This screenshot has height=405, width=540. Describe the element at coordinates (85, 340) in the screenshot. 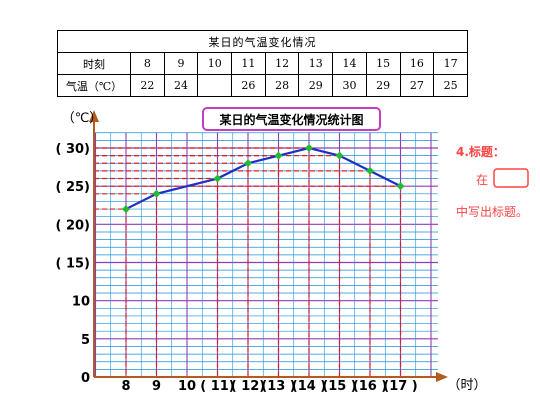

I see `y-tick-label: 5` at that location.